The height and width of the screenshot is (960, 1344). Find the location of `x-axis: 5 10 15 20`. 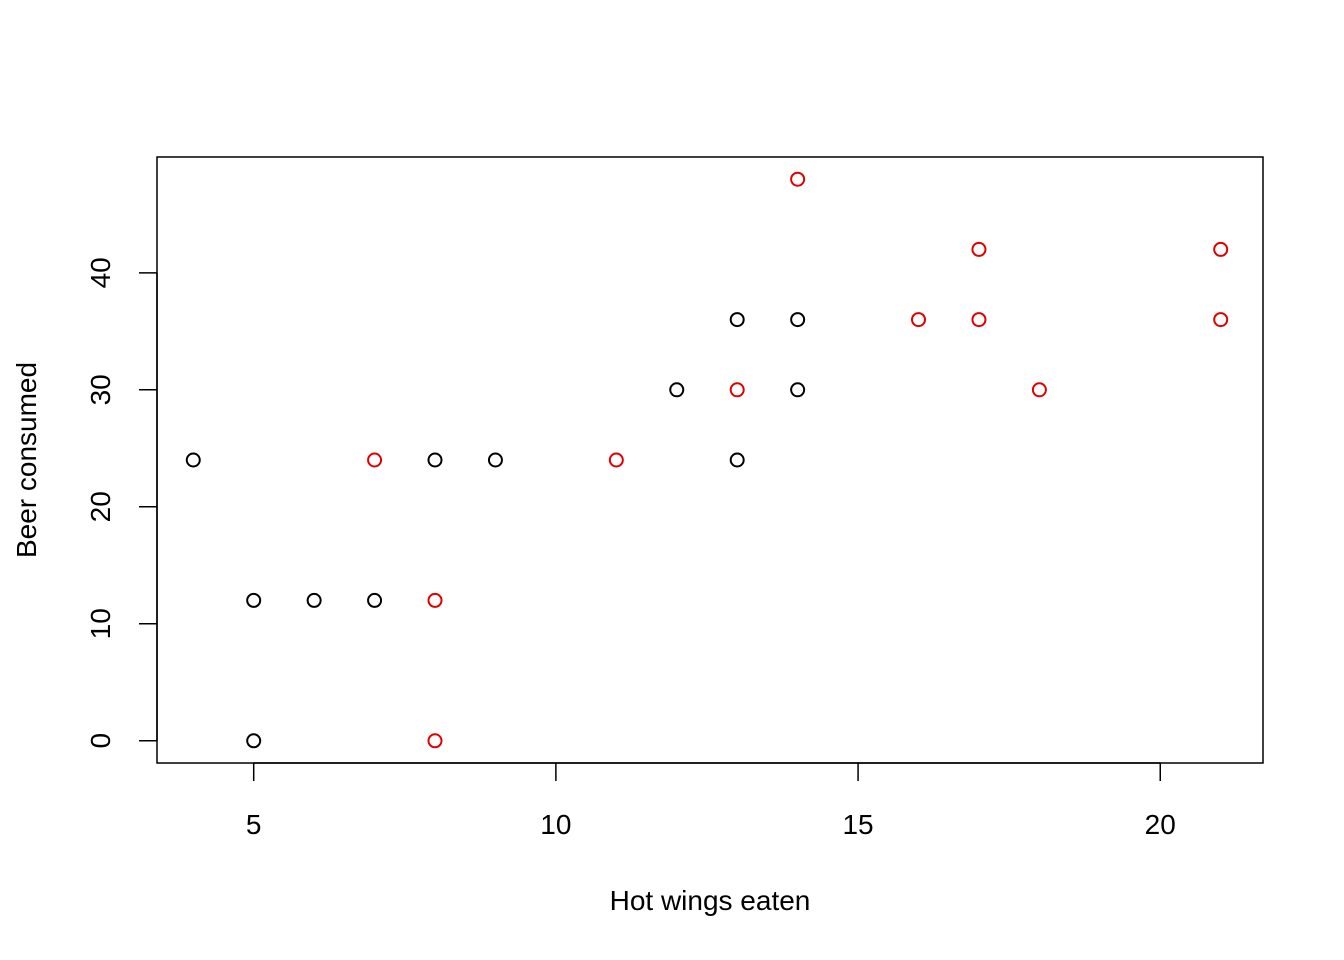

x-axis: 5 10 15 20 is located at coordinates (711, 801).